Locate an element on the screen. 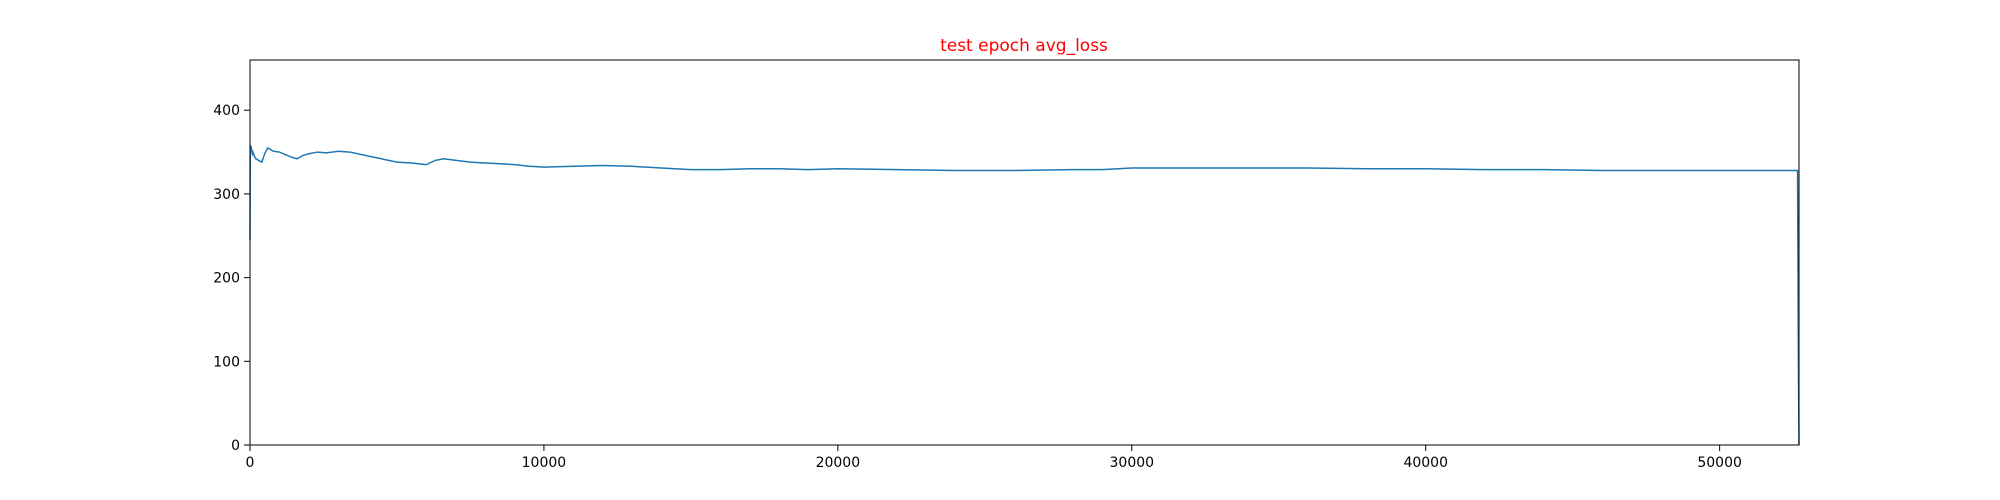  y-tick-label: 0 is located at coordinates (235, 446).